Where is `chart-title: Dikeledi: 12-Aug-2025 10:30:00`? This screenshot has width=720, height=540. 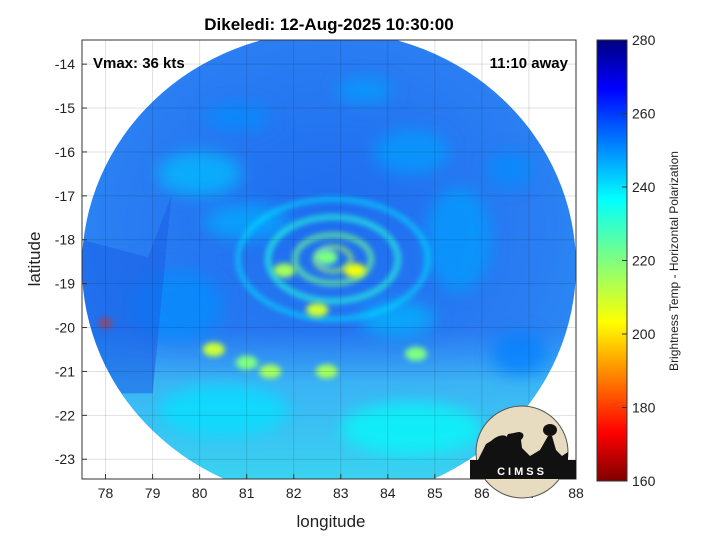 chart-title: Dikeledi: 12-Aug-2025 10:30:00 is located at coordinates (328, 24).